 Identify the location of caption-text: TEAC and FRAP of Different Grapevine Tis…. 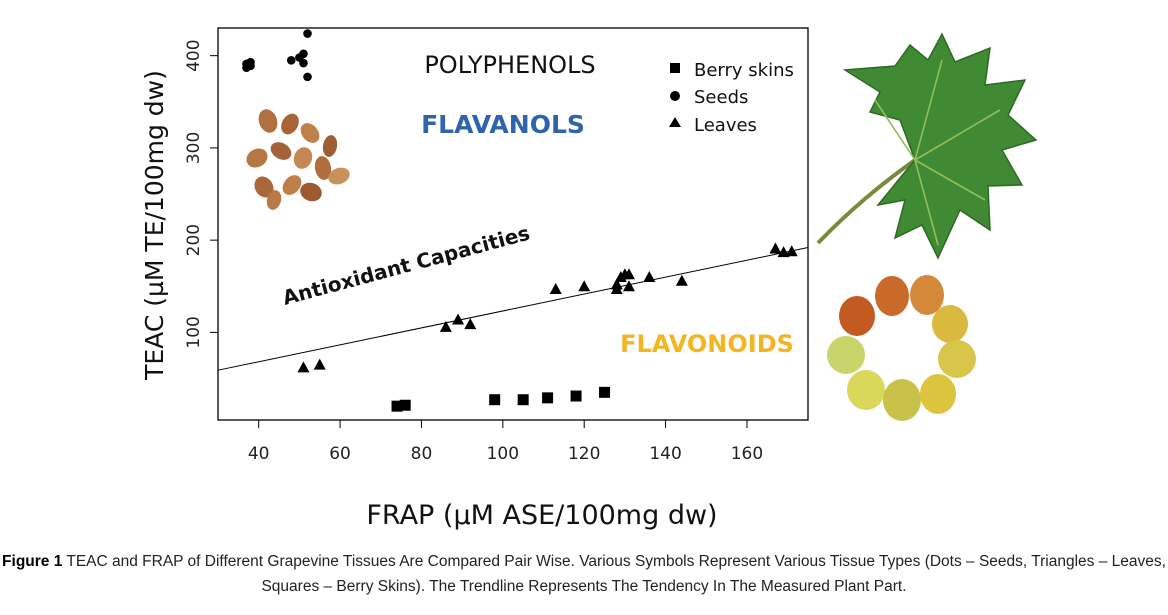
(614, 574).